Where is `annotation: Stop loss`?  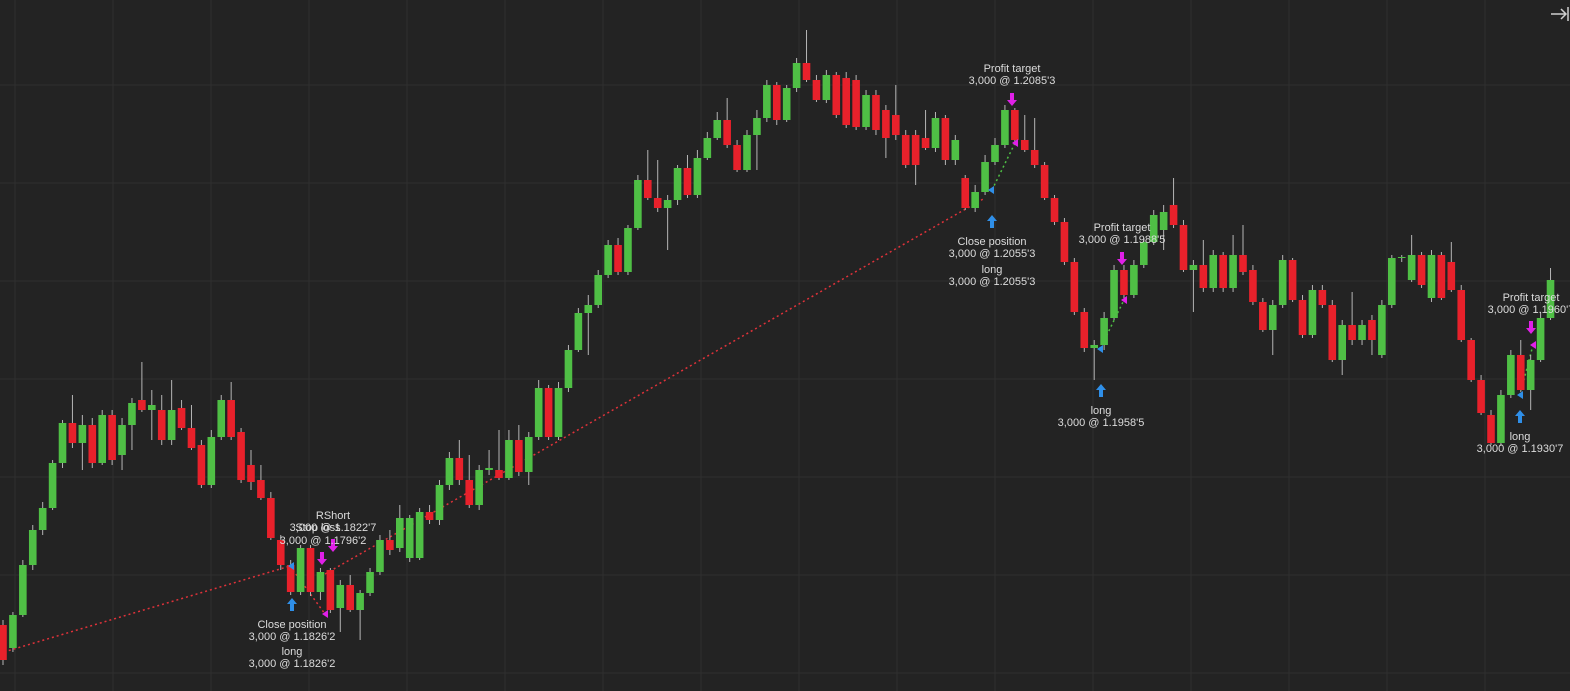 annotation: Stop loss is located at coordinates (318, 528).